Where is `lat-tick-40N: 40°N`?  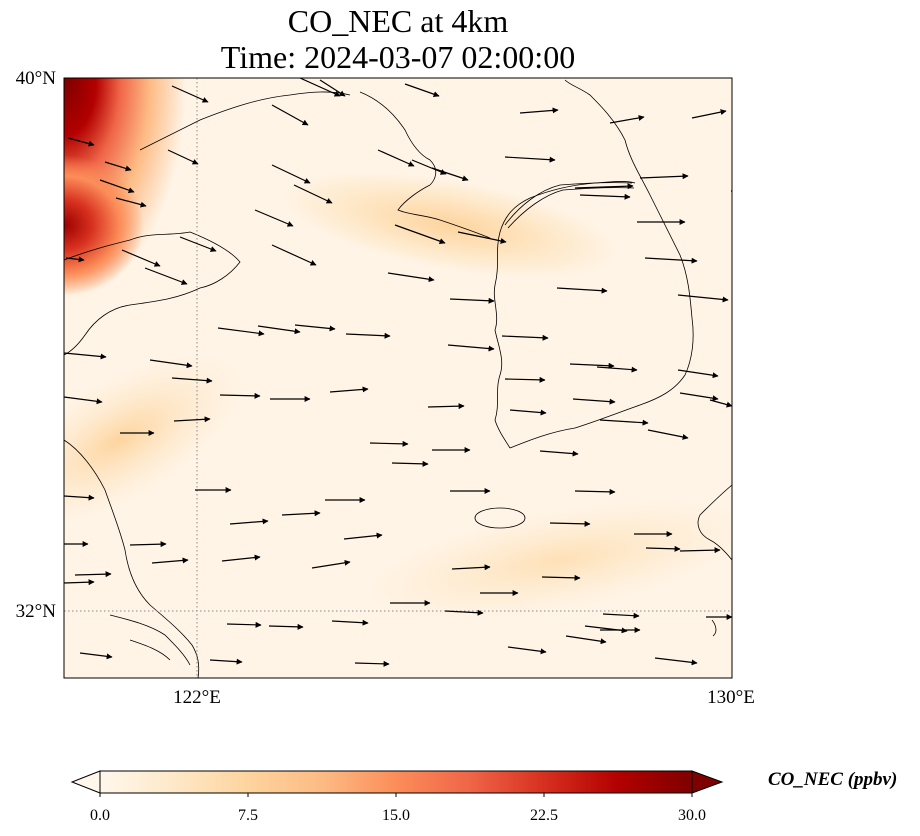 lat-tick-40N: 40°N is located at coordinates (36, 78).